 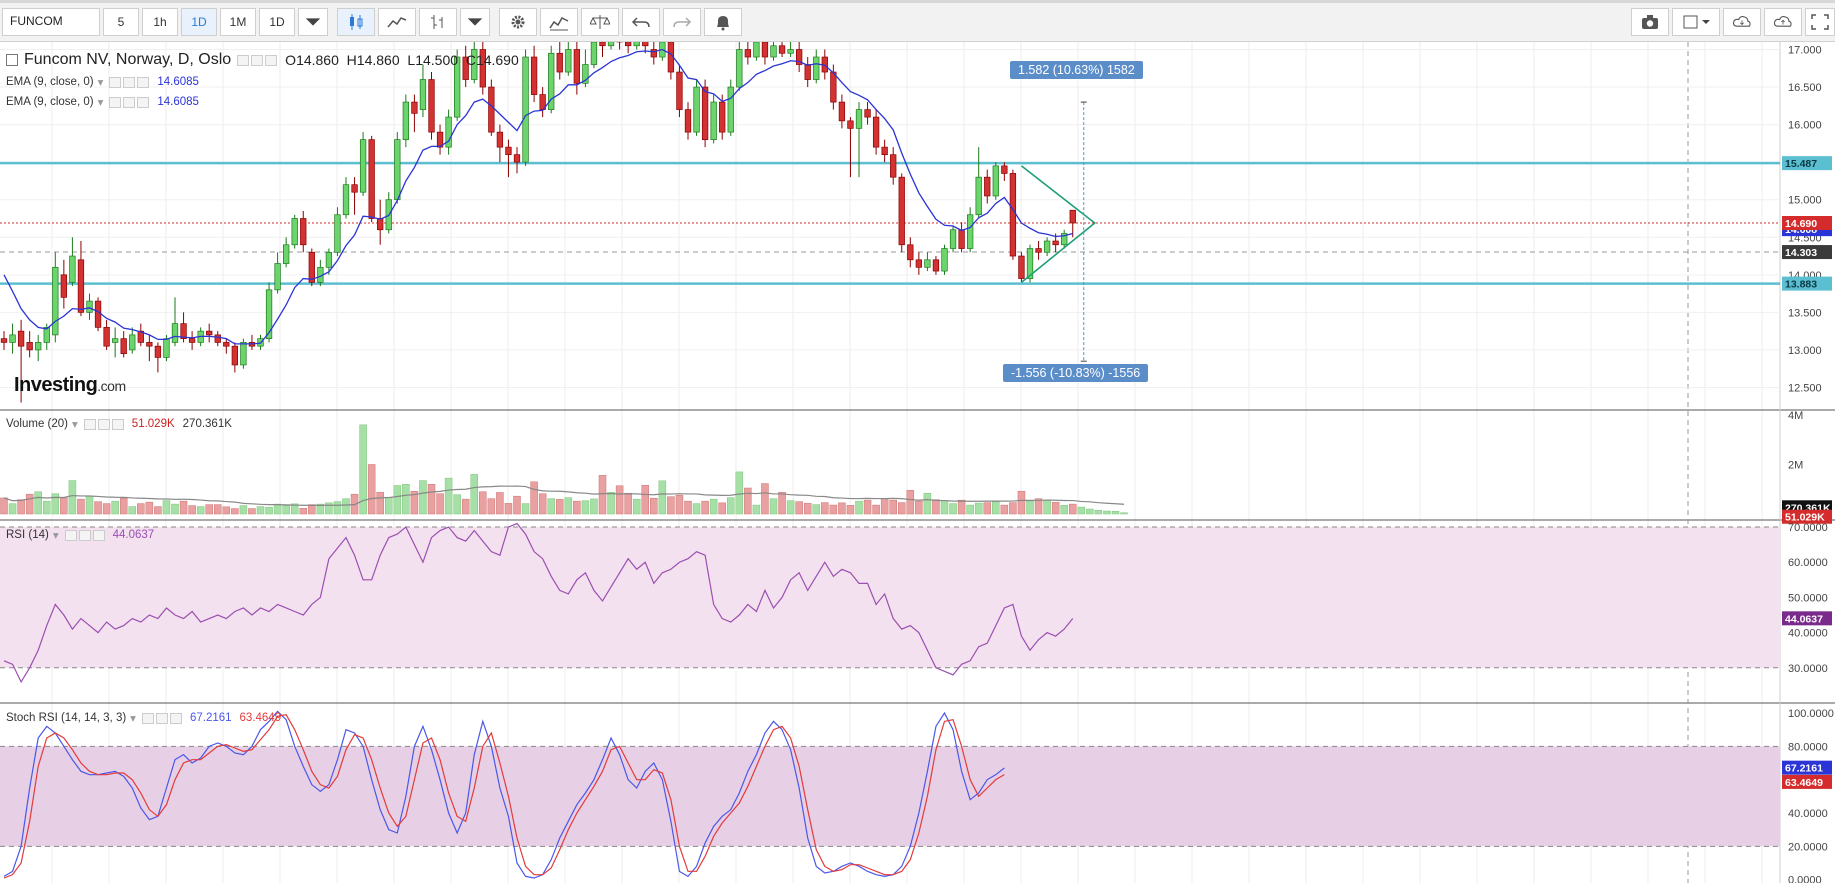 I want to click on line-style-button, so click(x=397, y=22).